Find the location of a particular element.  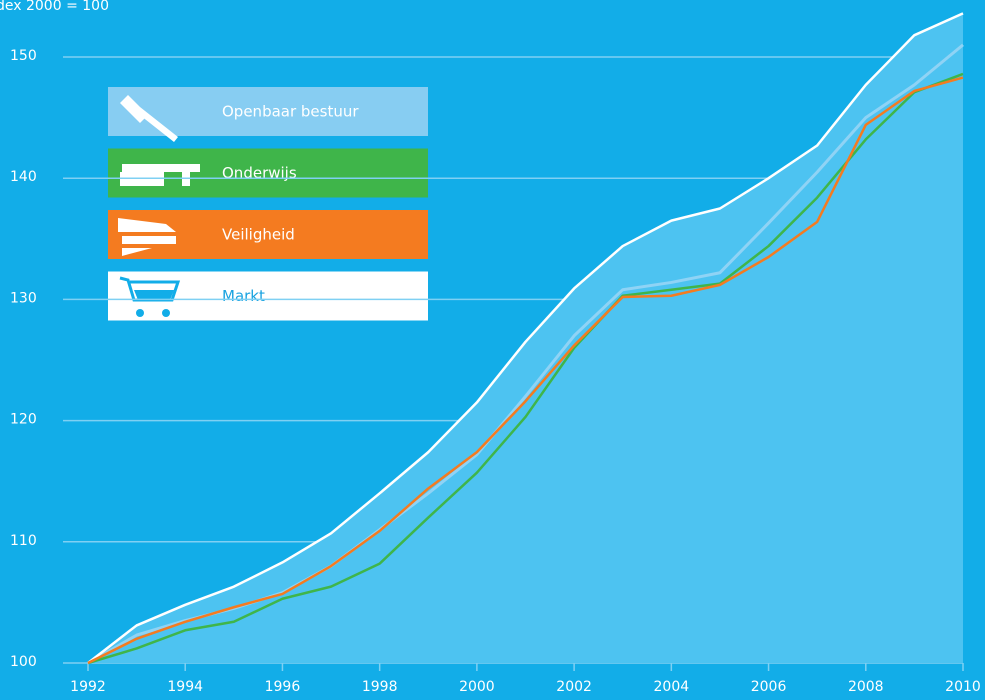

x-tick-label: 1994 is located at coordinates (185, 687).